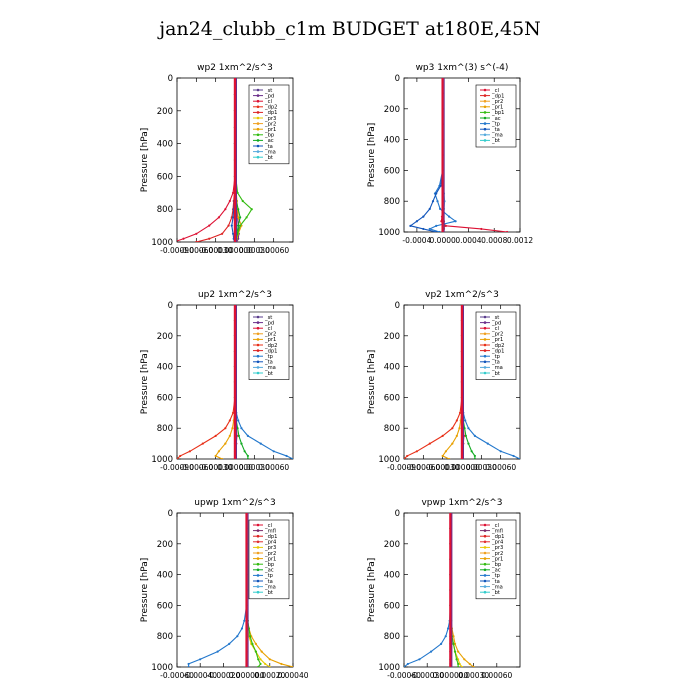 Image resolution: width=700 pixels, height=700 pixels. What do you see at coordinates (254, 467) in the screenshot?
I see `x-tick-label: 0.00030` at bounding box center [254, 467].